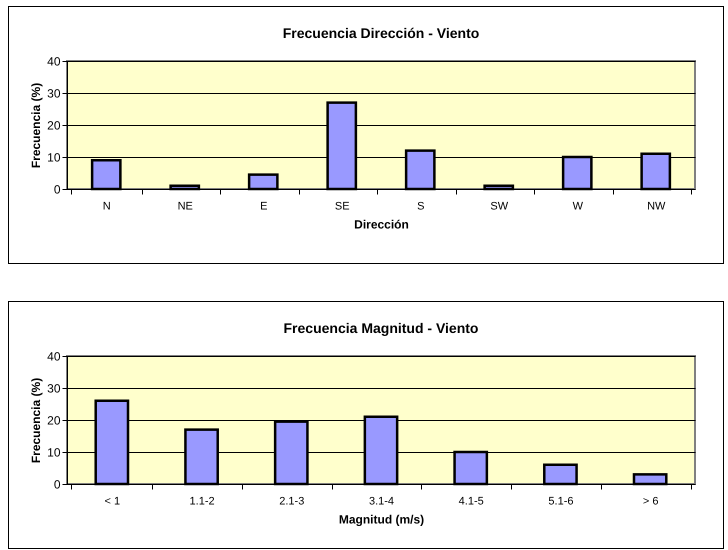 Image resolution: width=728 pixels, height=550 pixels. Describe the element at coordinates (381, 33) in the screenshot. I see `chart-title: Frecuencia Dirección - Viento` at that location.